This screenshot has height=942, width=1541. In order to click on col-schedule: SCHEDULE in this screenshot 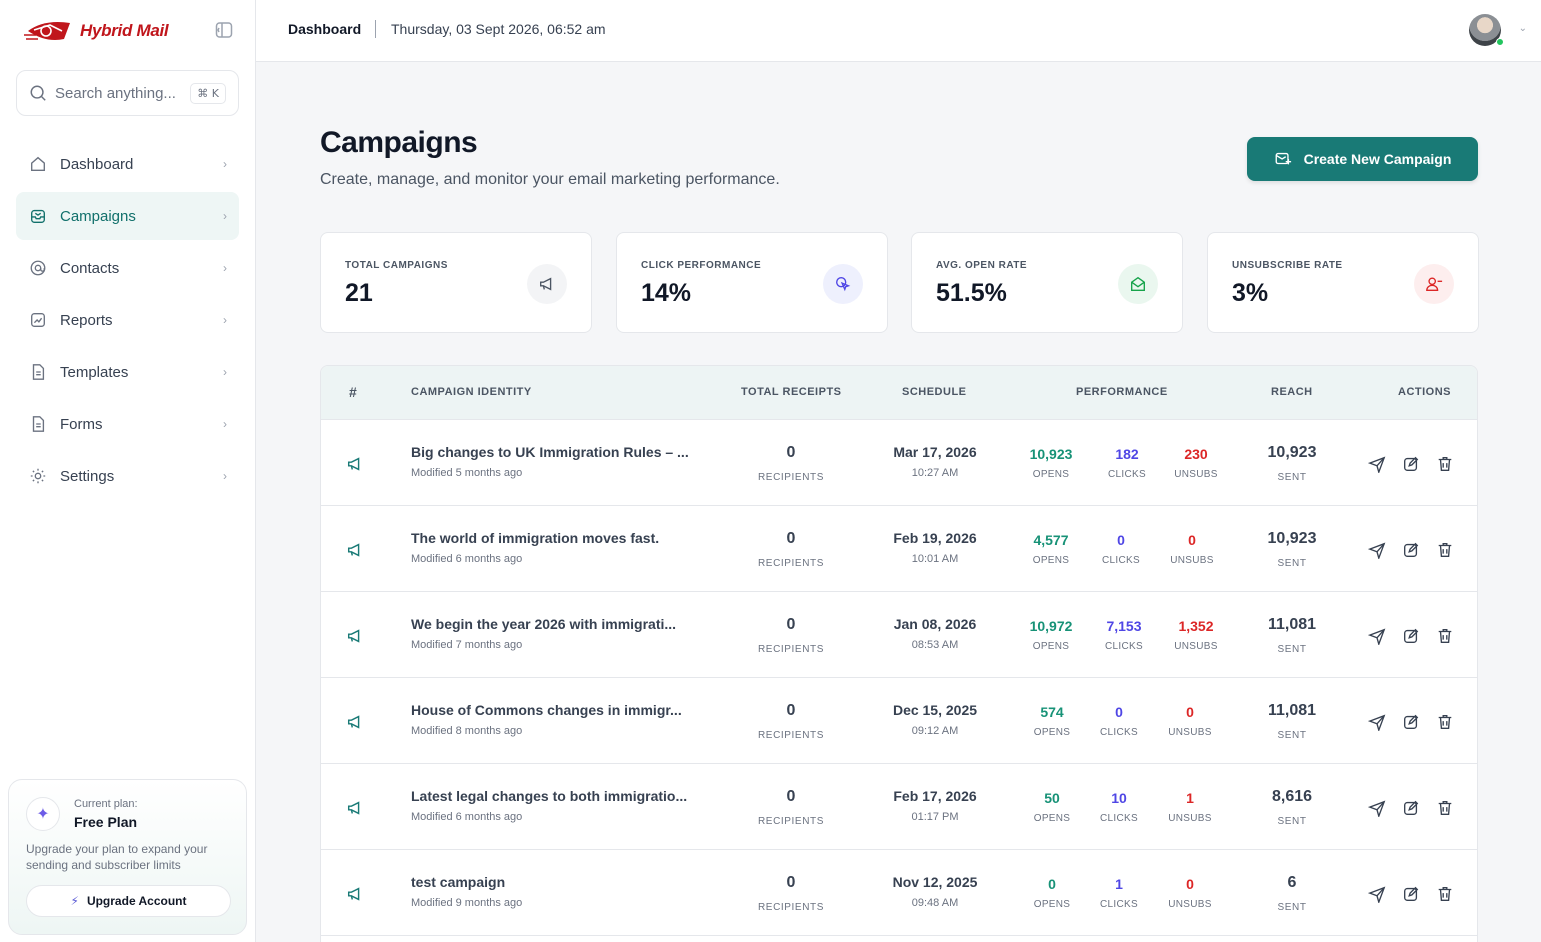, I will do `click(934, 392)`.